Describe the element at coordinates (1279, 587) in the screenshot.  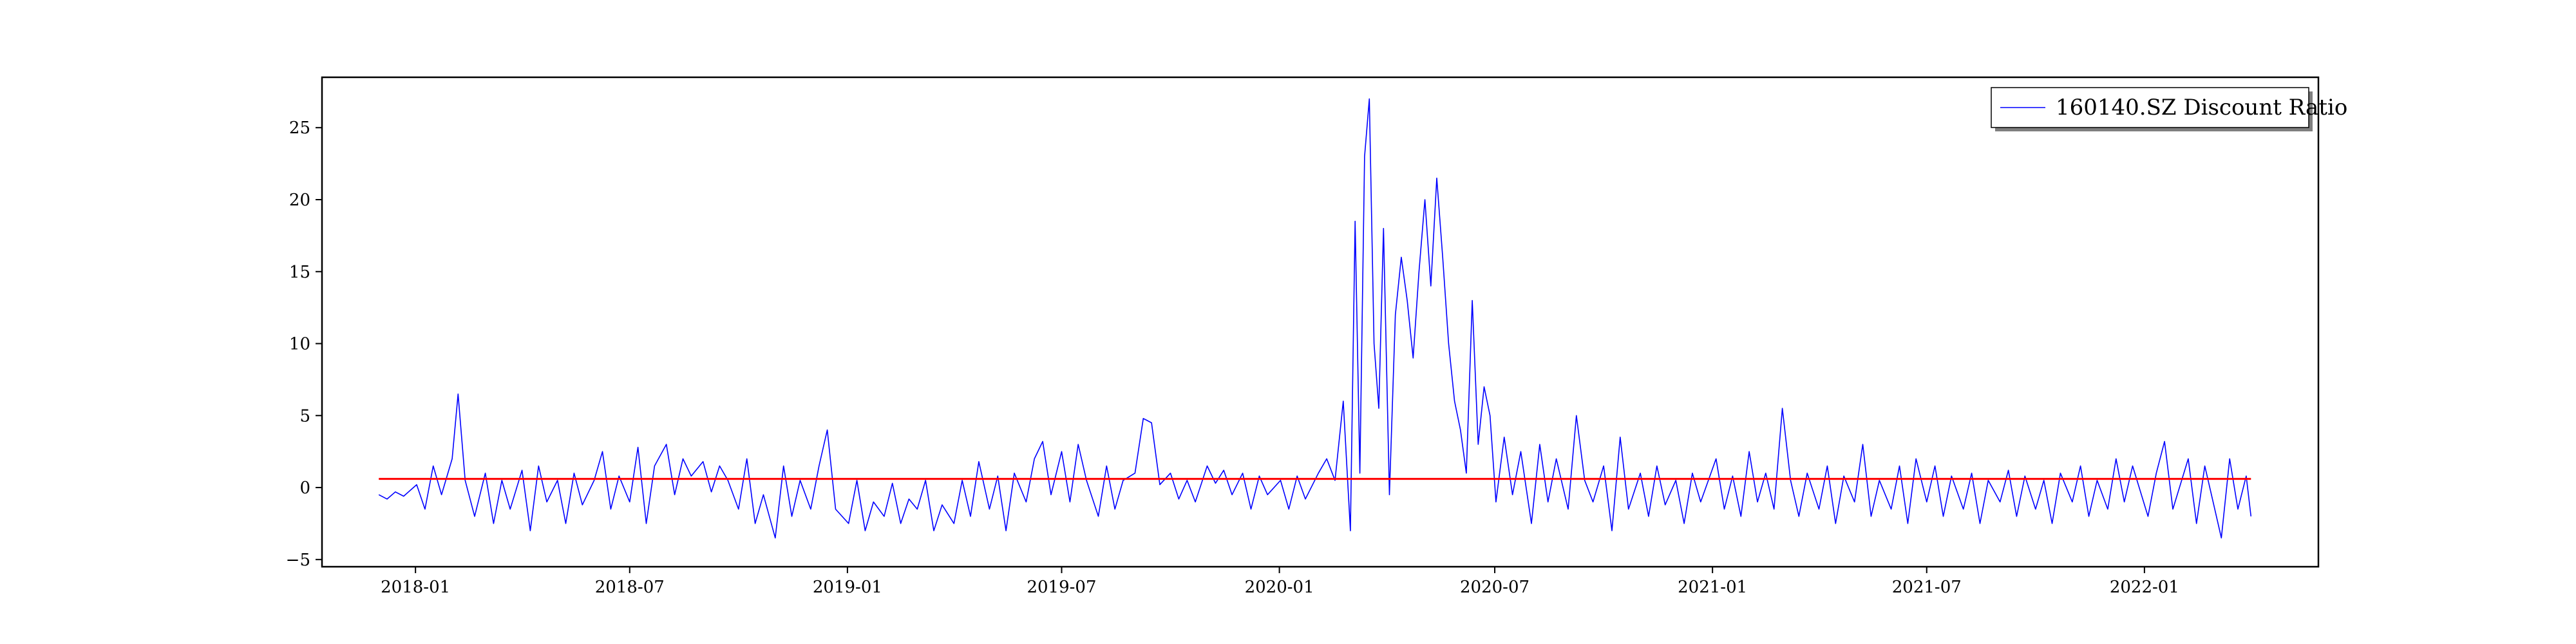
I see `x-tick-label: 2020-01` at that location.